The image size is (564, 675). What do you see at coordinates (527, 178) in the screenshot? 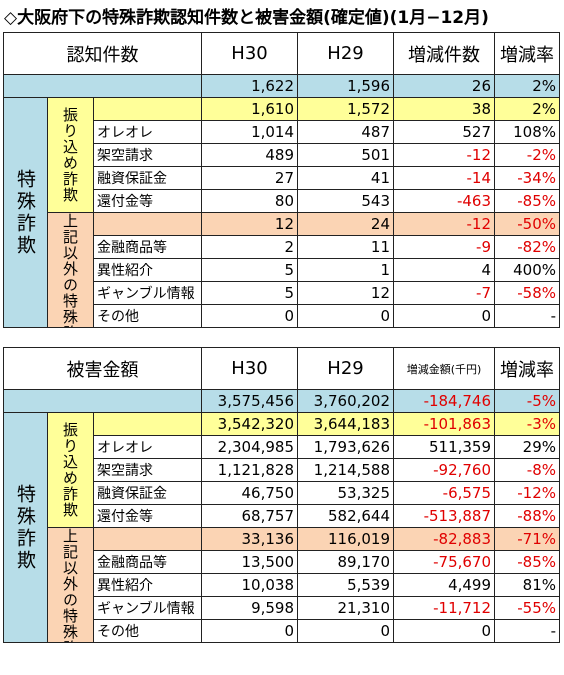
I see `value-cell: -34%` at bounding box center [527, 178].